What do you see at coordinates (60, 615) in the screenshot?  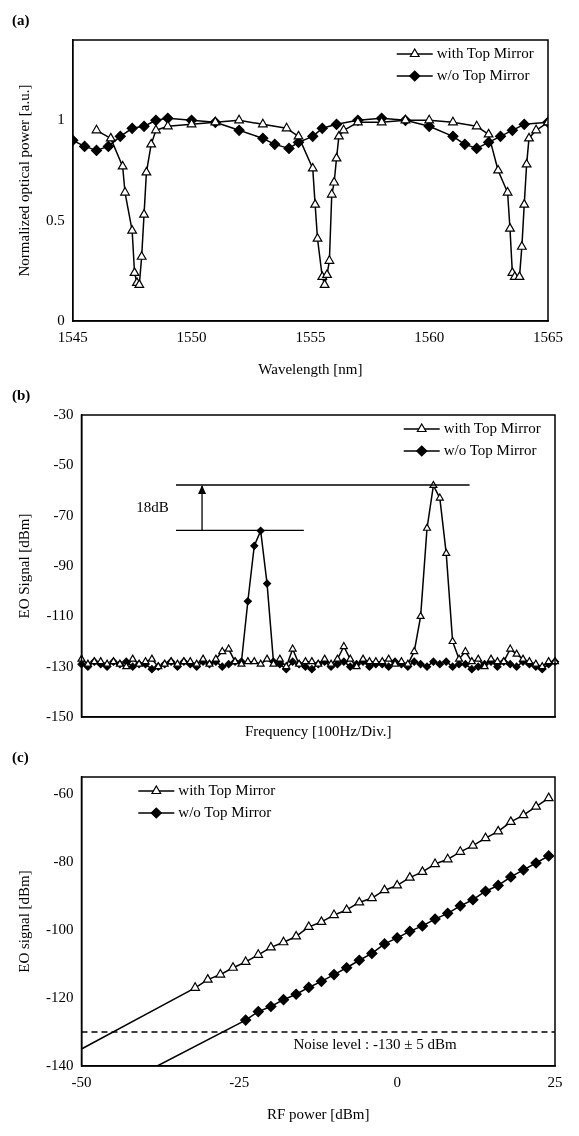 I see `y-tick-label: -110` at bounding box center [60, 615].